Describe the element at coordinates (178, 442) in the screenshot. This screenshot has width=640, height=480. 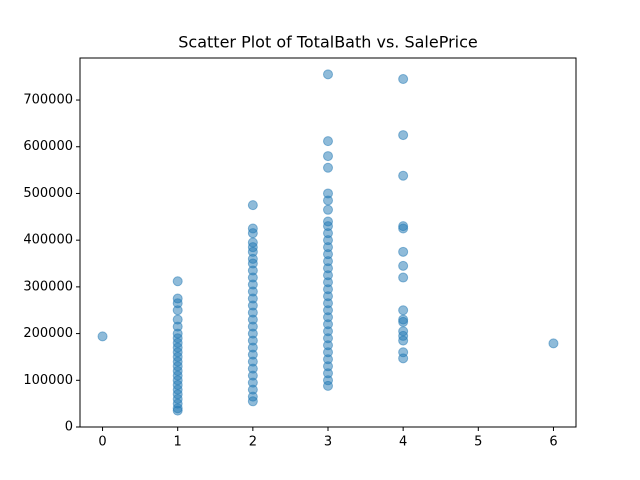
I see `x-tick-label: 1` at that location.